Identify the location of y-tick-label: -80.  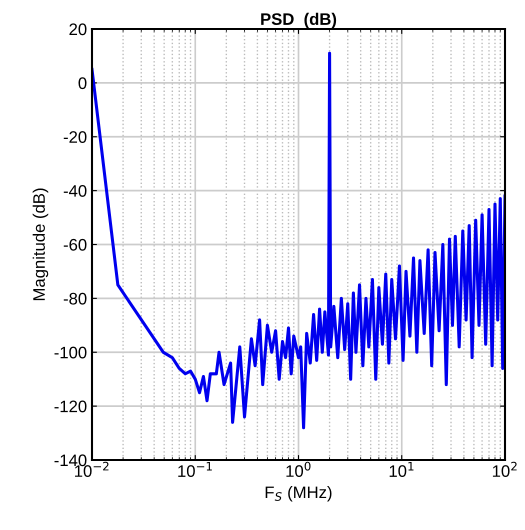
(75, 298).